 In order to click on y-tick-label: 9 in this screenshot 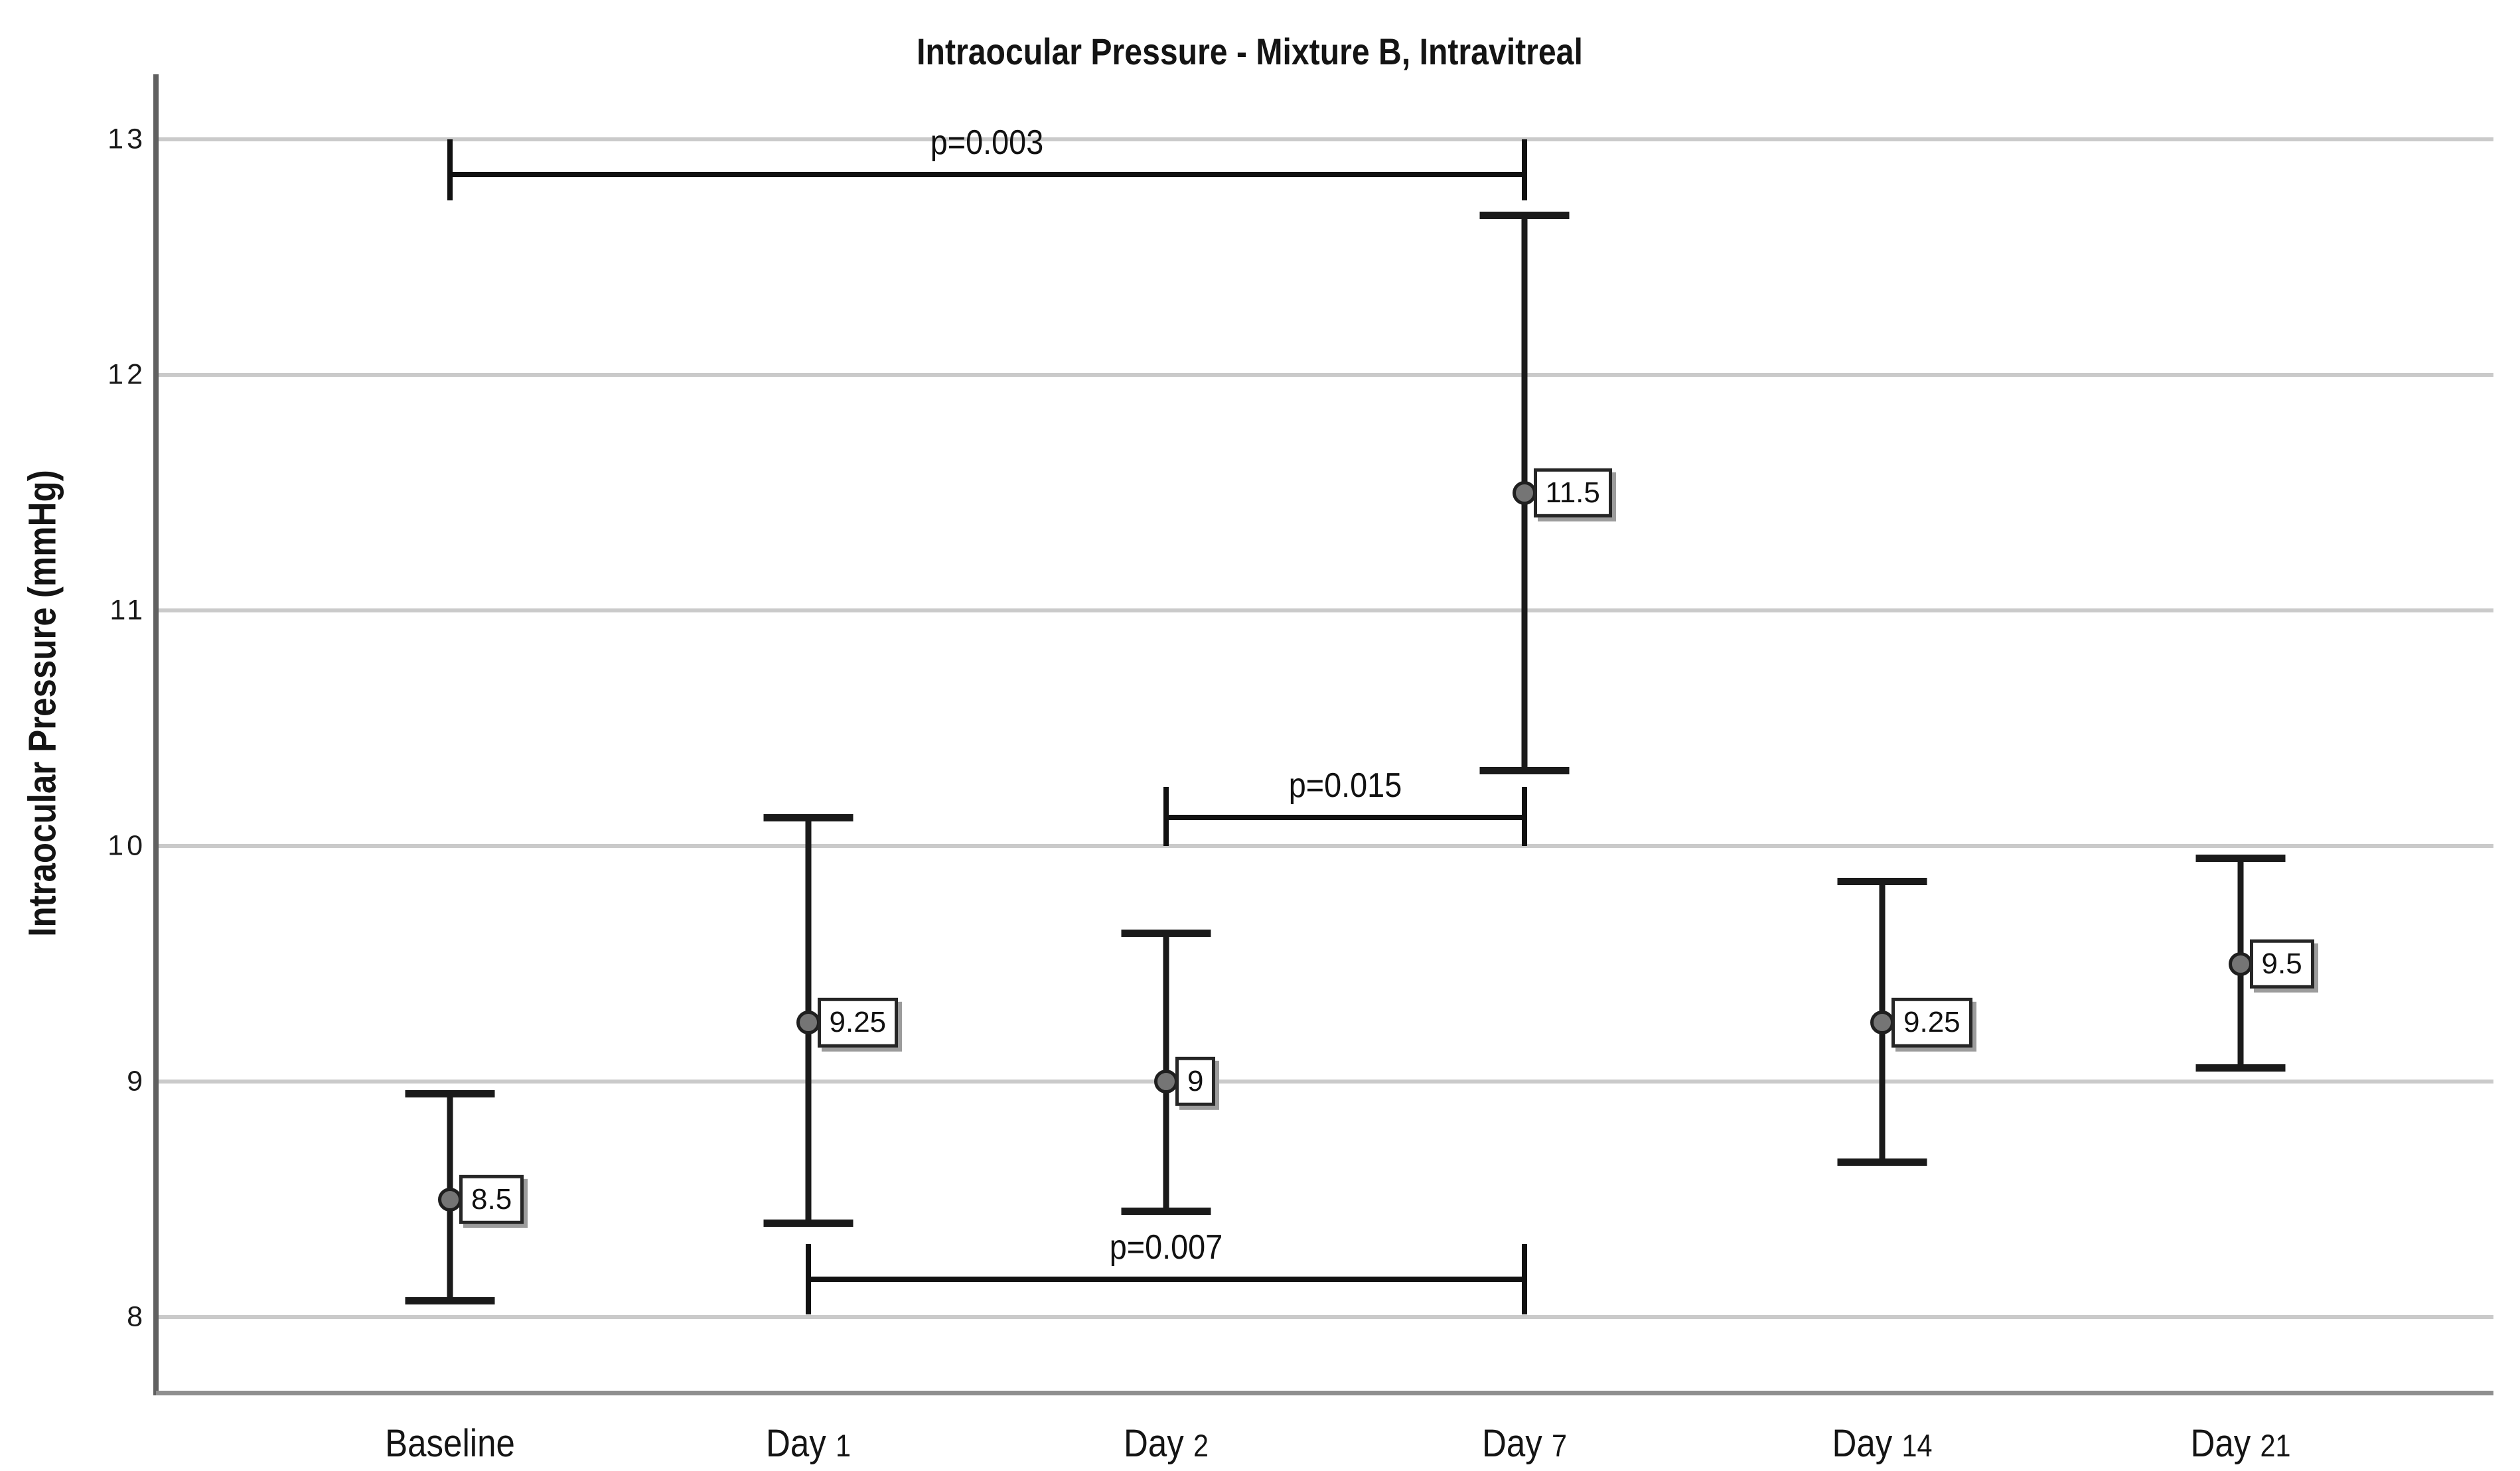, I will do `click(136, 1081)`.